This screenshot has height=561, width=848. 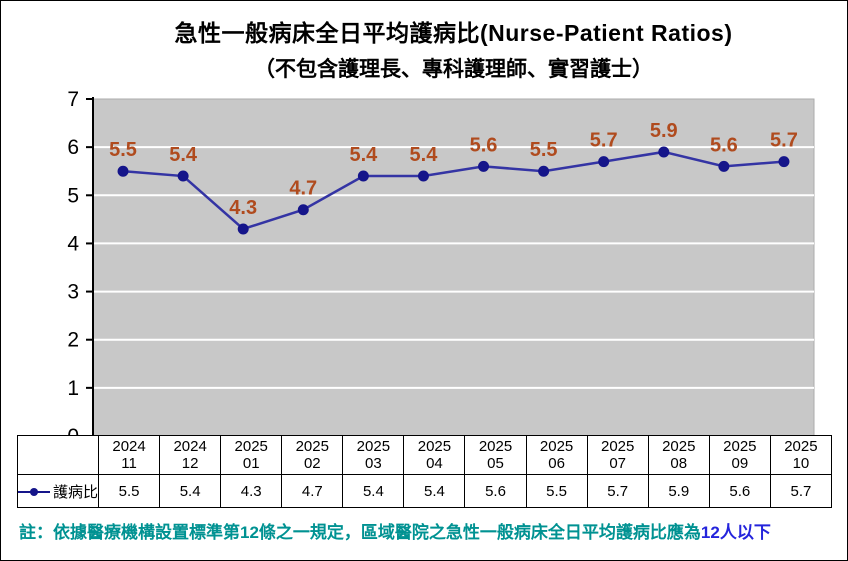 I want to click on chart-subtitle: （不包含護理長、專科護理師、實習護士）, so click(x=453, y=69).